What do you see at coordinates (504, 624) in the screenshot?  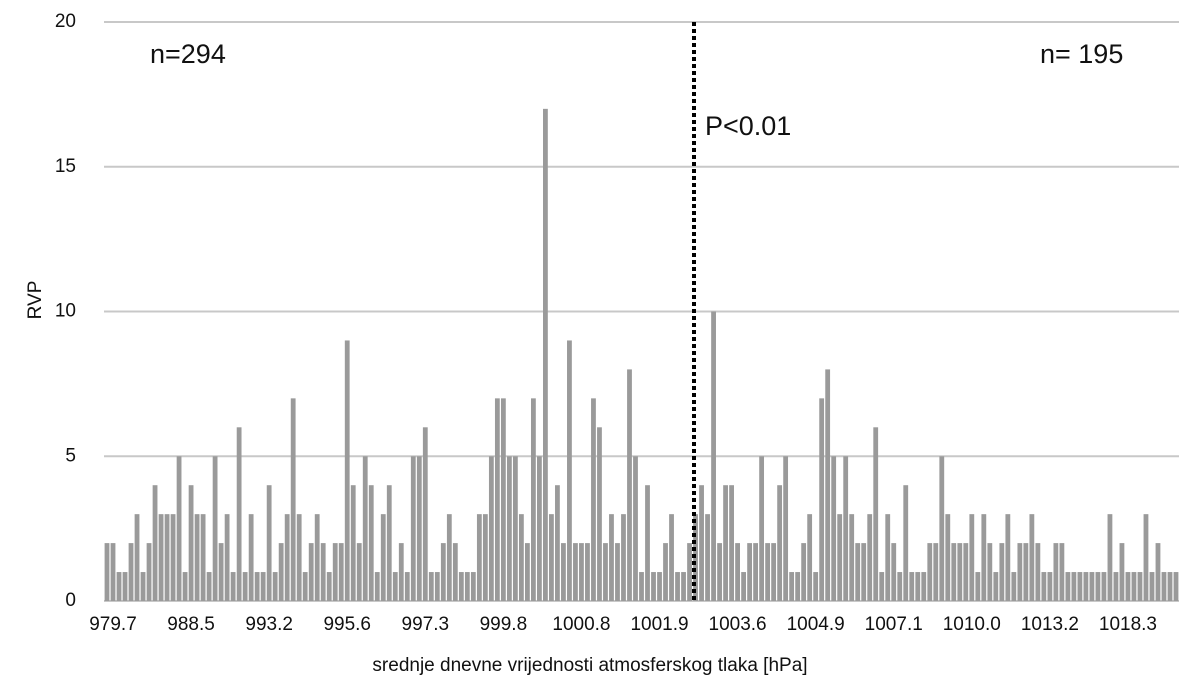 I see `x-tick-label: 999.8` at bounding box center [504, 624].